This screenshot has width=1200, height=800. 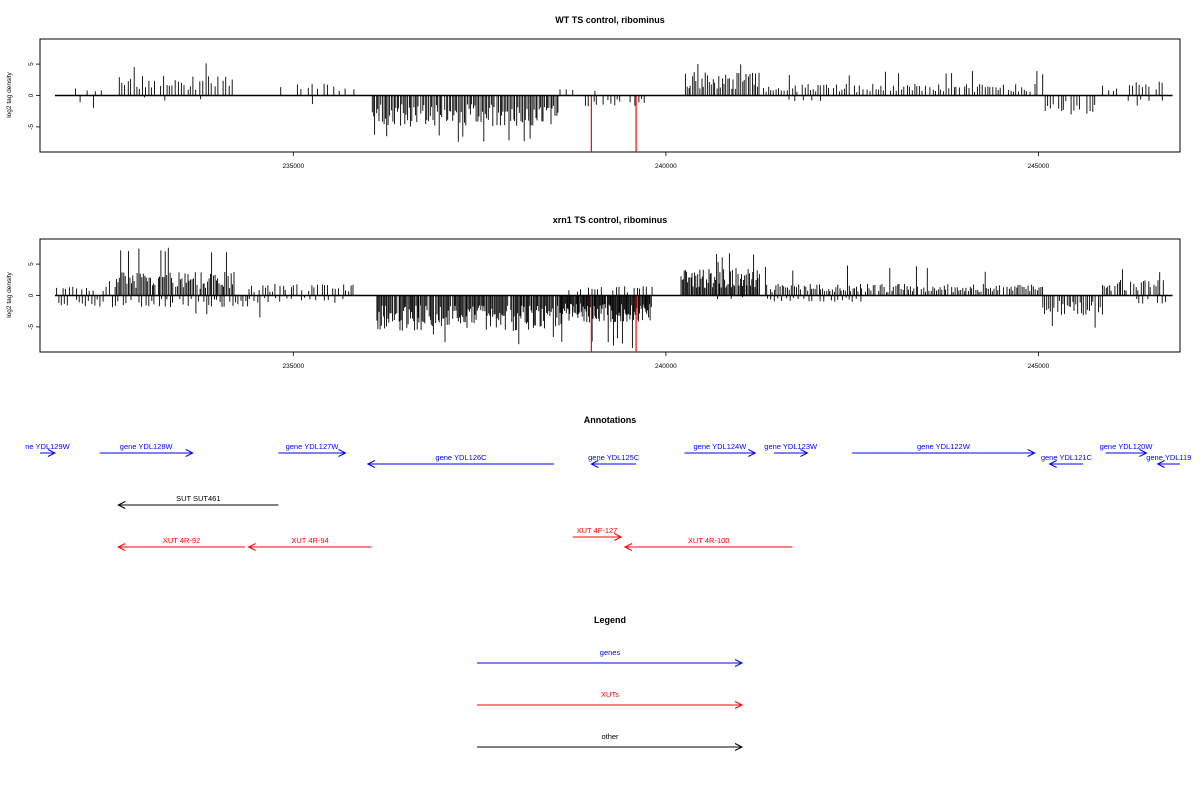 I want to click on feature-label: gene YDL119, so click(x=1168, y=457).